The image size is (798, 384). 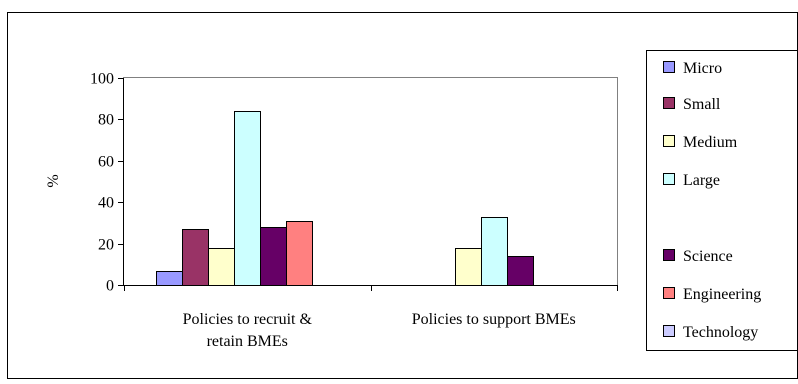 What do you see at coordinates (53, 180) in the screenshot?
I see `y-axis-label: %` at bounding box center [53, 180].